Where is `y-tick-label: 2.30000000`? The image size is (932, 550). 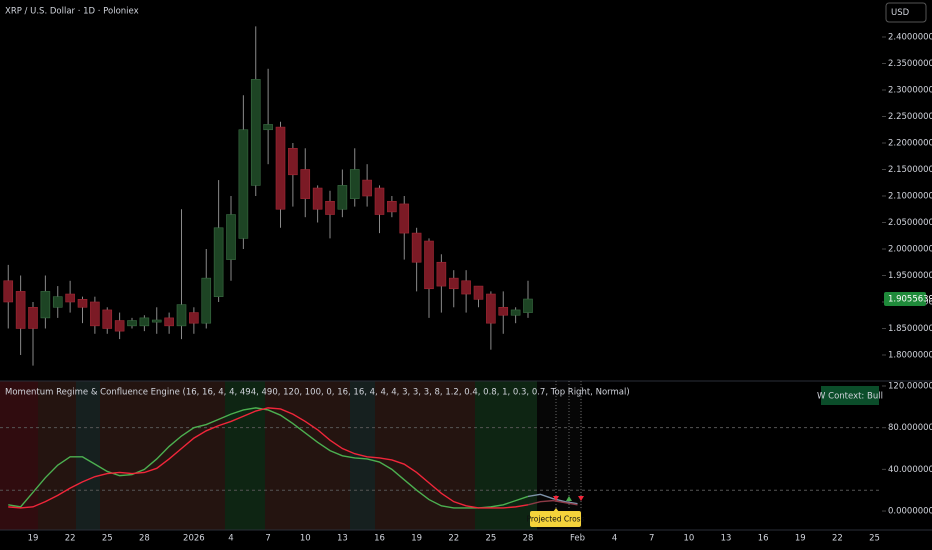 y-tick-label: 2.30000000 is located at coordinates (910, 90).